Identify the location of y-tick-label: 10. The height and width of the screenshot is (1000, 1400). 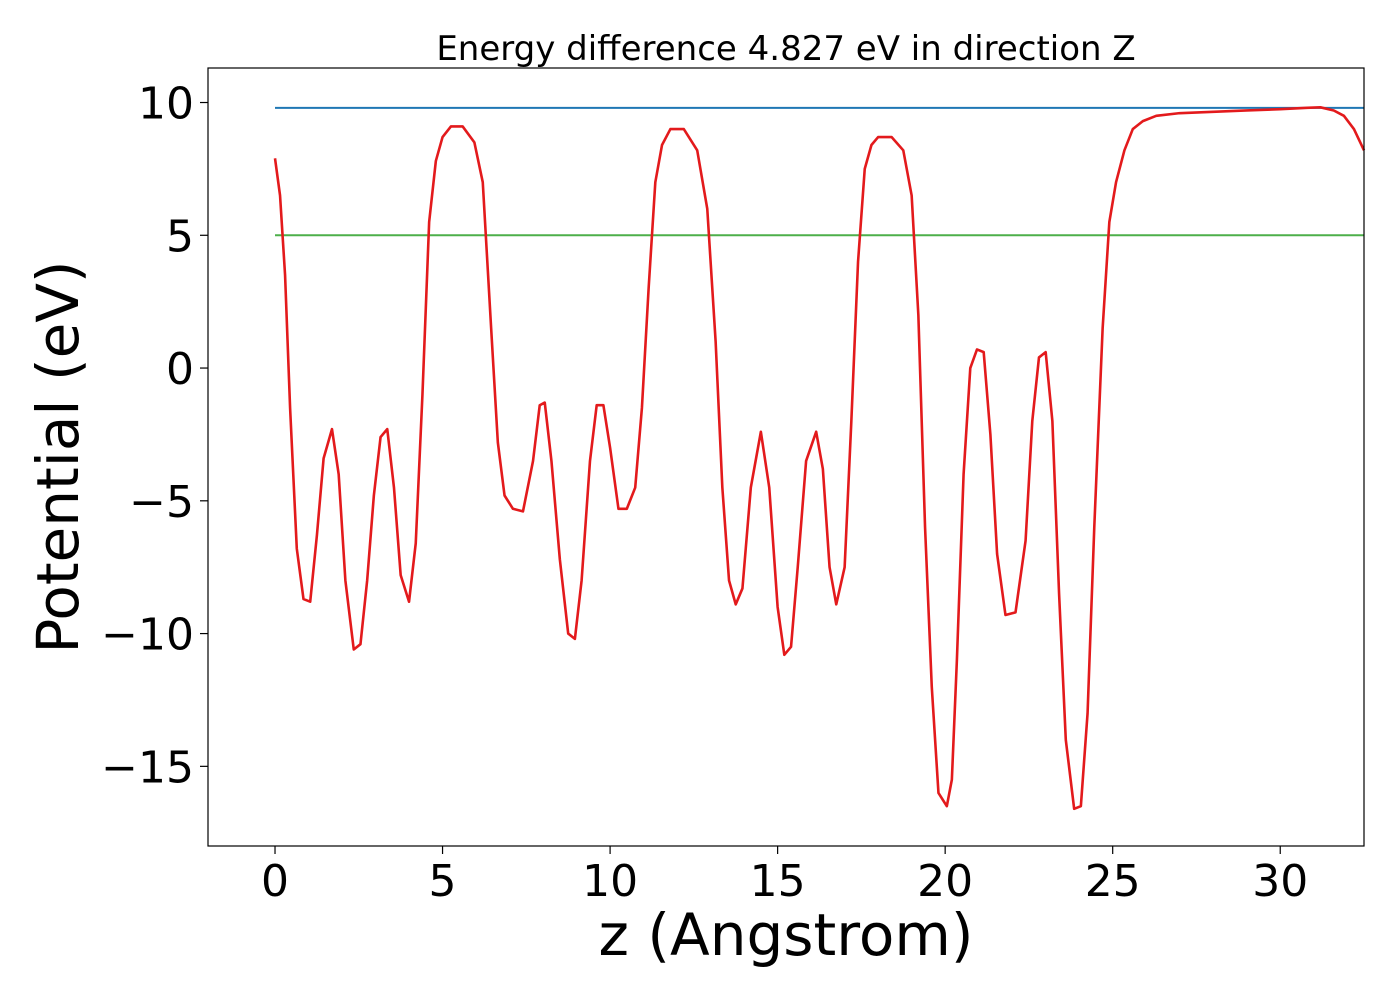
(166, 104).